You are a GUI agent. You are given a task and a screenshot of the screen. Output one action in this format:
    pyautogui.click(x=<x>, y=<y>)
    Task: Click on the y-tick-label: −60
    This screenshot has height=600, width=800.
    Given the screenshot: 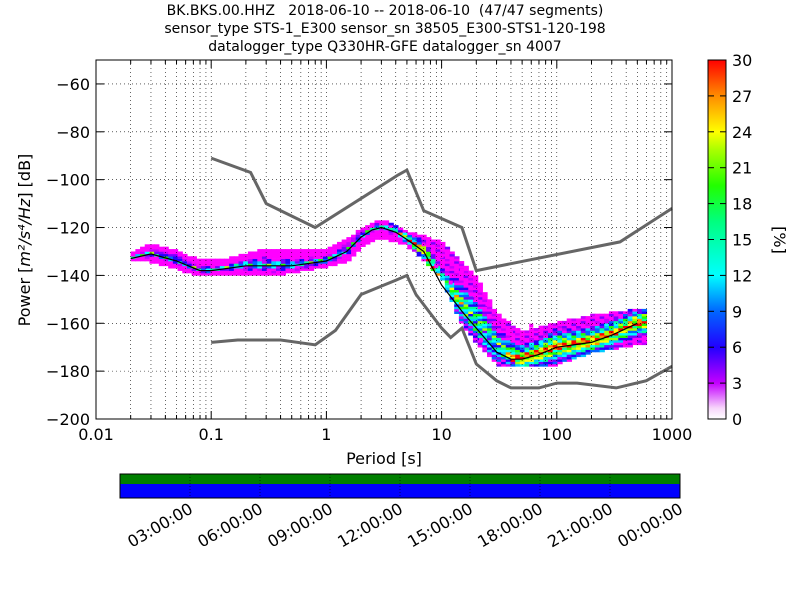 What is the action you would take?
    pyautogui.click(x=73, y=84)
    